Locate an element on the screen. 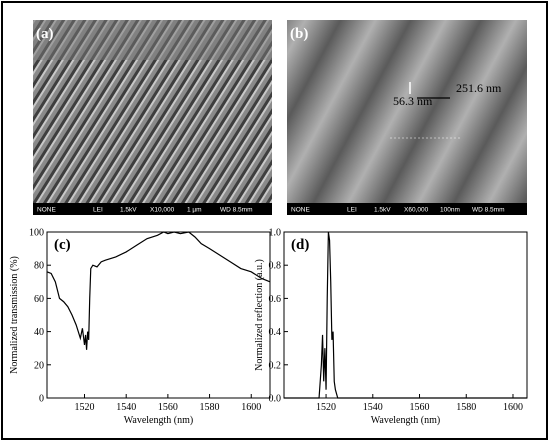 The width and height of the screenshot is (550, 442). sem-texture is located at coordinates (152, 40).